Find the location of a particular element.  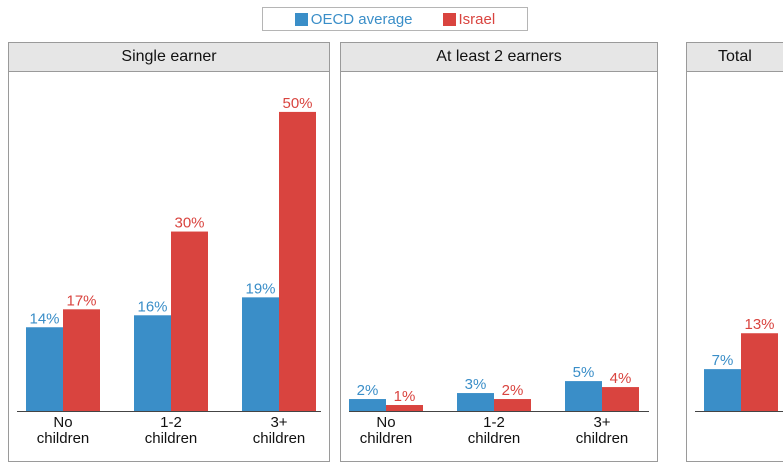

data-label: 7% is located at coordinates (723, 360).